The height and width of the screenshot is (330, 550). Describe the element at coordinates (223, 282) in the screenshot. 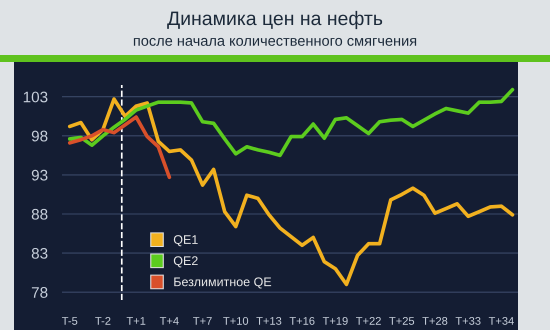

I see `legend-label: Безлимитное QE` at that location.